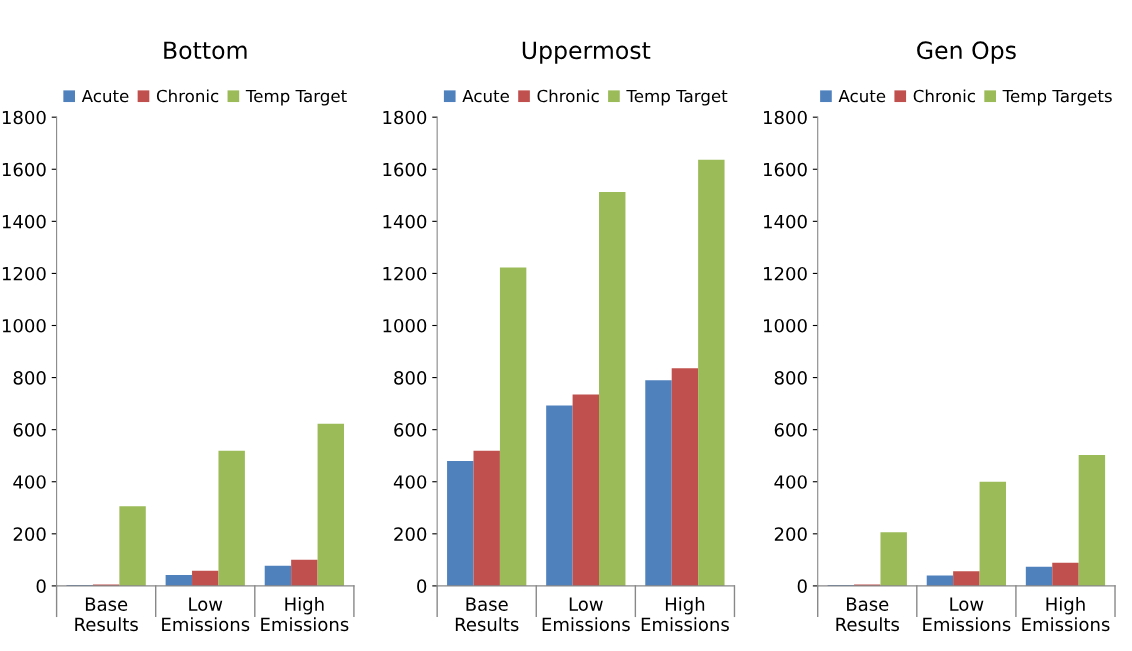 This screenshot has height=651, width=1132. Describe the element at coordinates (1057, 97) in the screenshot. I see `legend-label: Temp Targets` at that location.